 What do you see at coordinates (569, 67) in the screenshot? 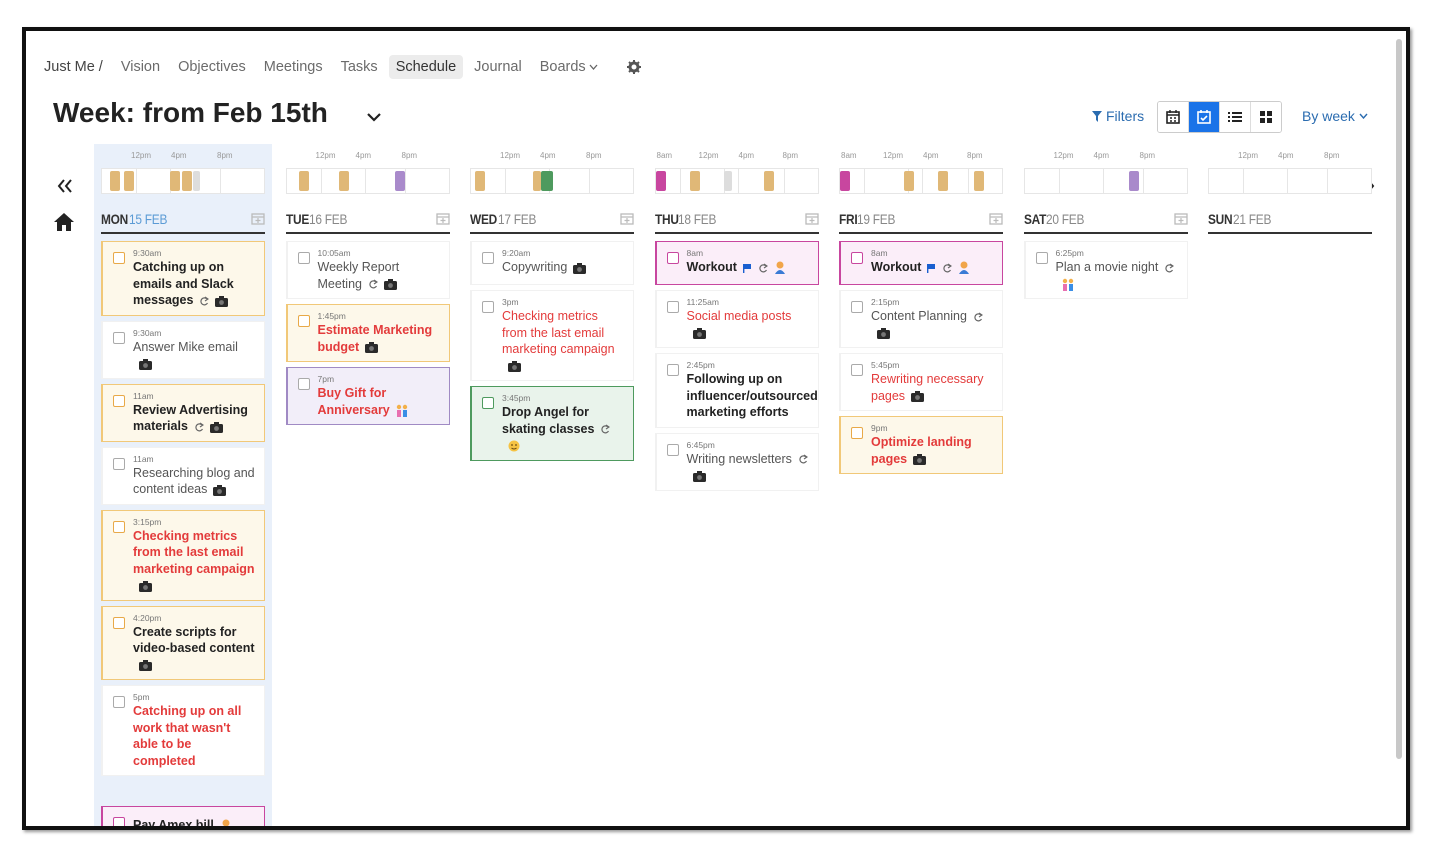
I see `nav-item: Boards` at bounding box center [569, 67].